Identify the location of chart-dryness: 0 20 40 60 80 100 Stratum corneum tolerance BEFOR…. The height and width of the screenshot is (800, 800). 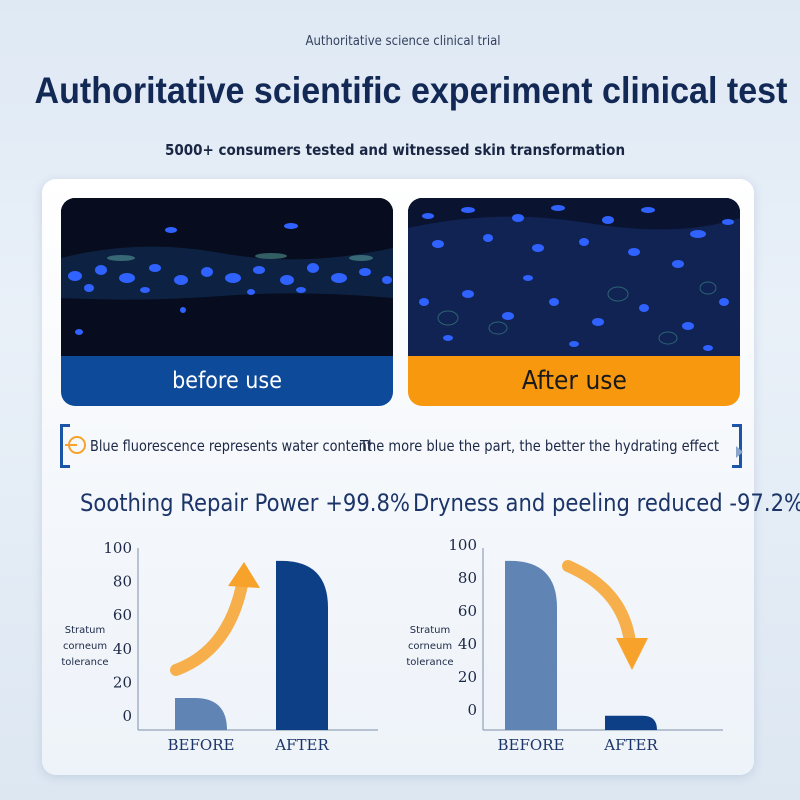
(563, 645).